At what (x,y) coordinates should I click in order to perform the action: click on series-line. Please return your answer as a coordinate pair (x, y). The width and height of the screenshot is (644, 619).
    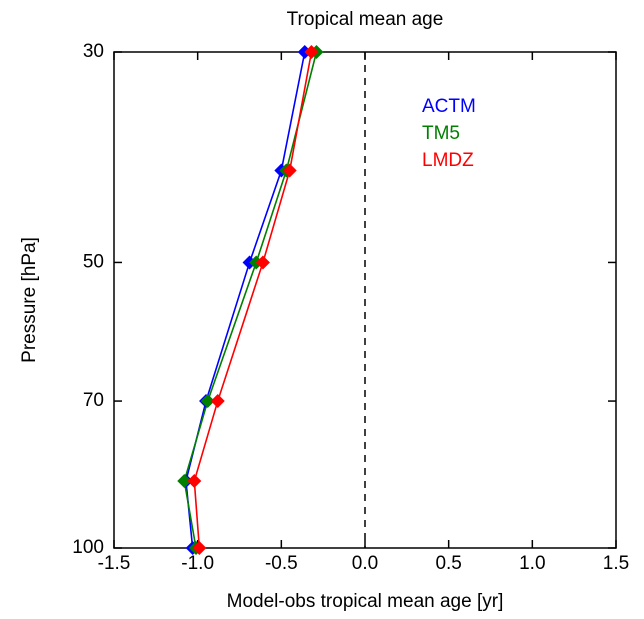
    Looking at the image, I should click on (253, 300).